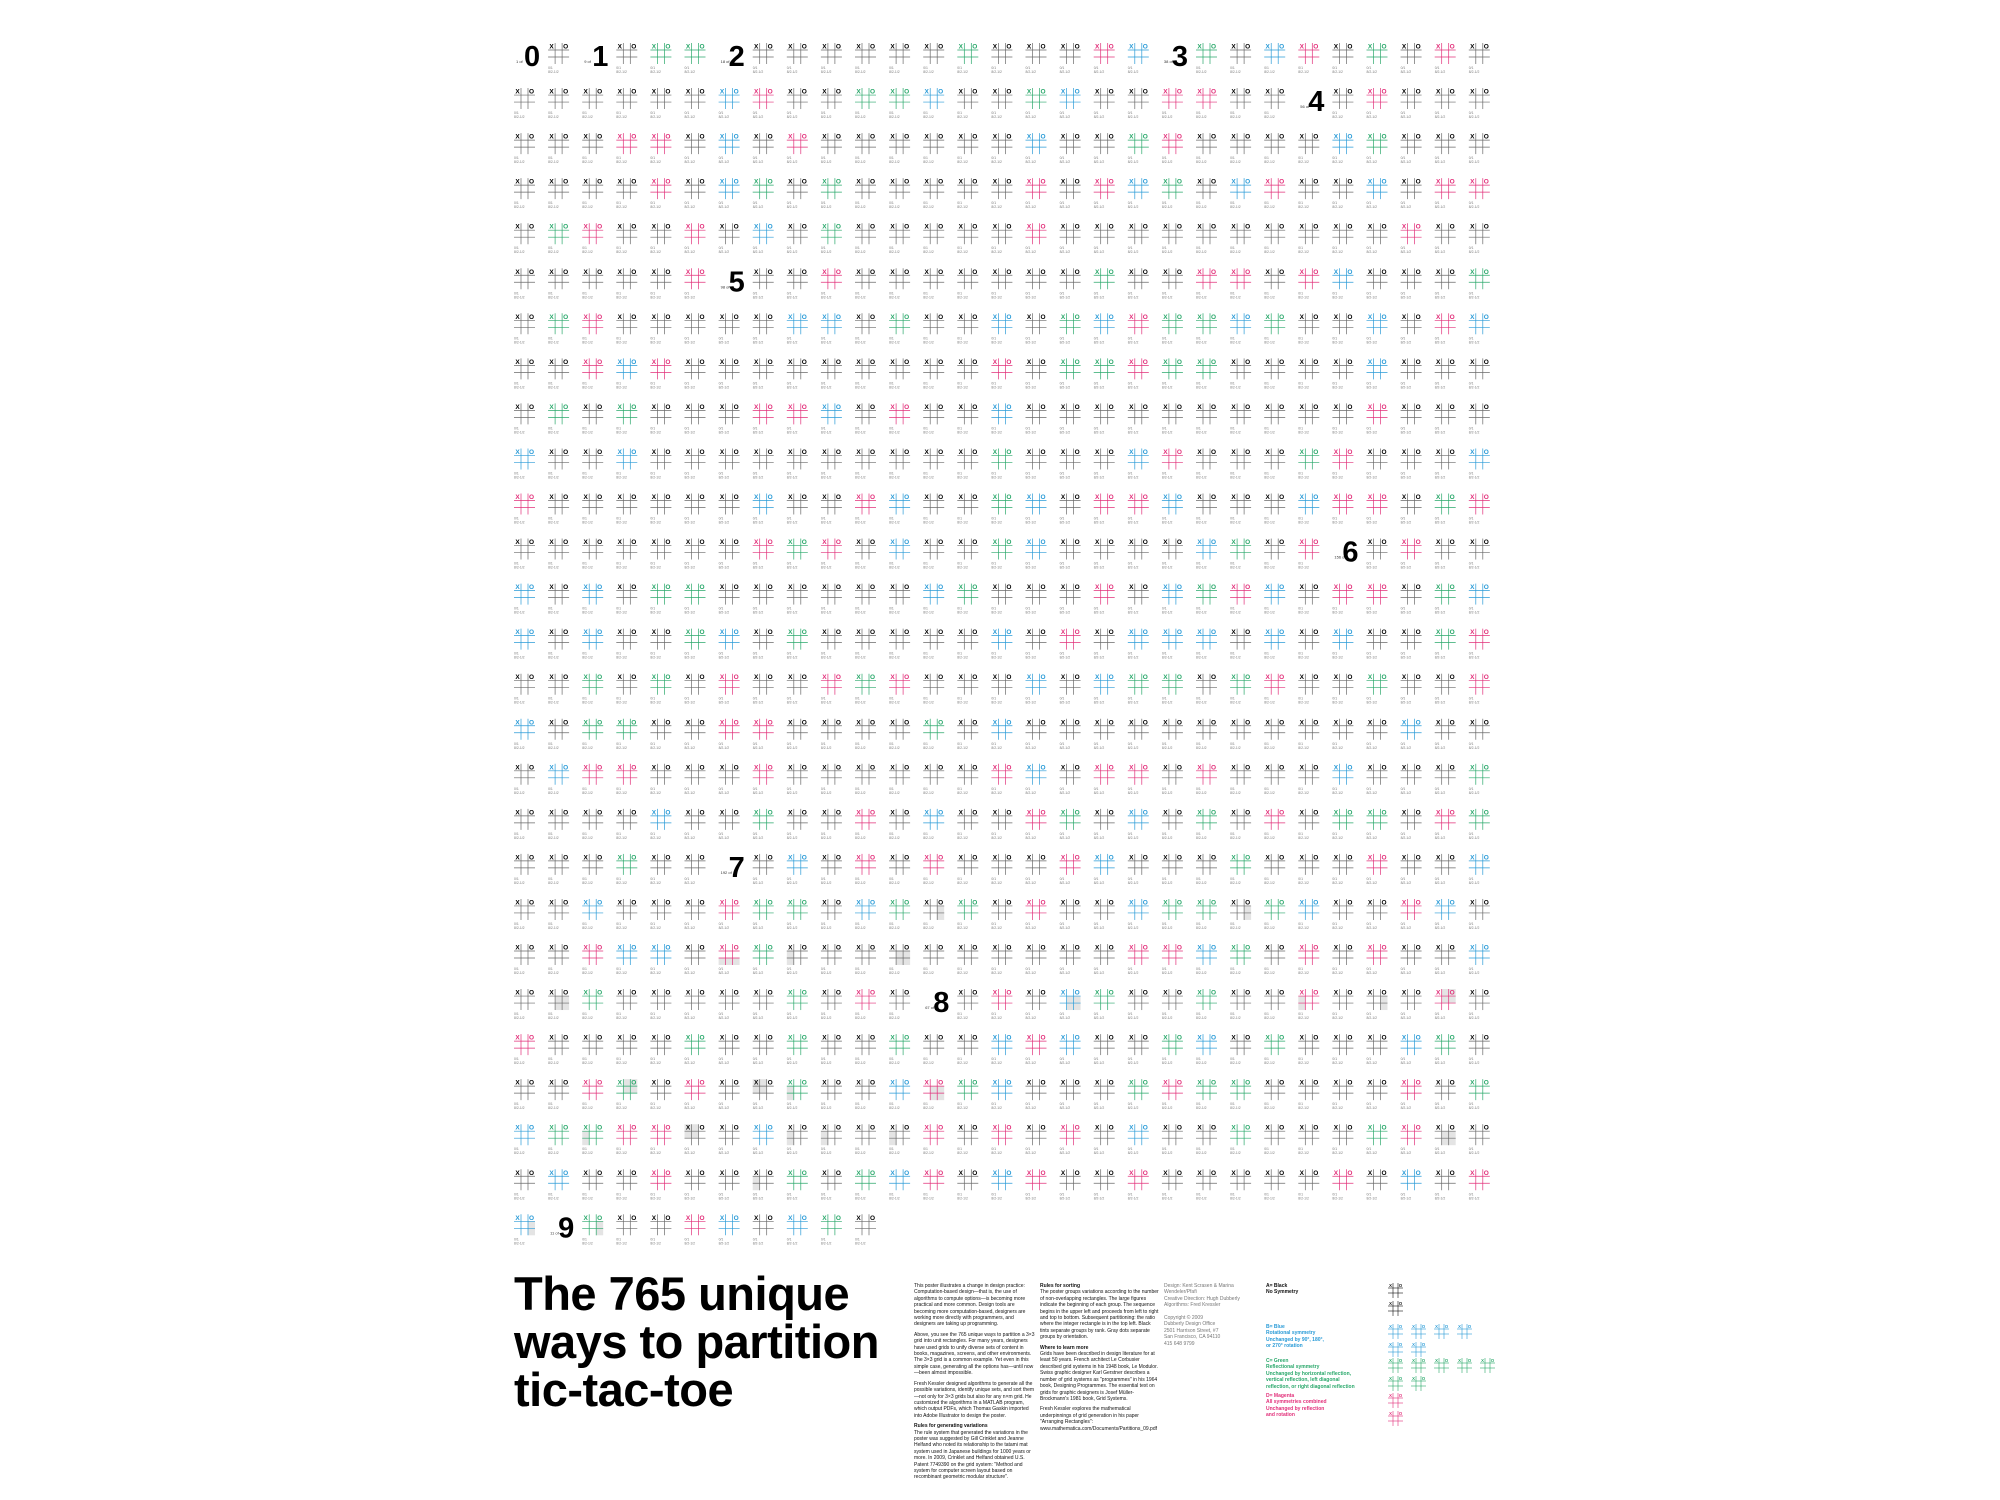  I want to click on section-marker-number: 6, so click(1350, 553).